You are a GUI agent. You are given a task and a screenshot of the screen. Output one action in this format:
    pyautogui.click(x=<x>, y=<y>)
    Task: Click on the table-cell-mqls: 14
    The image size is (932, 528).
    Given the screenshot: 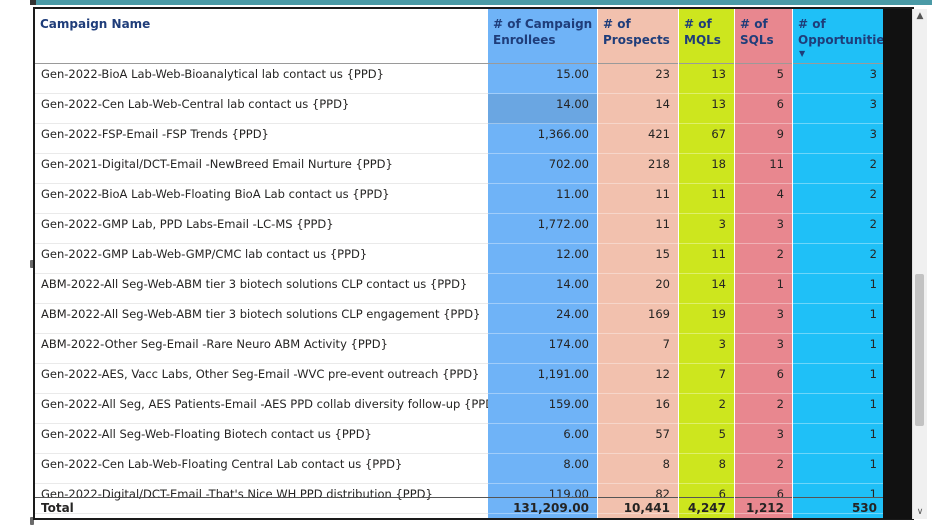 What is the action you would take?
    pyautogui.click(x=706, y=289)
    